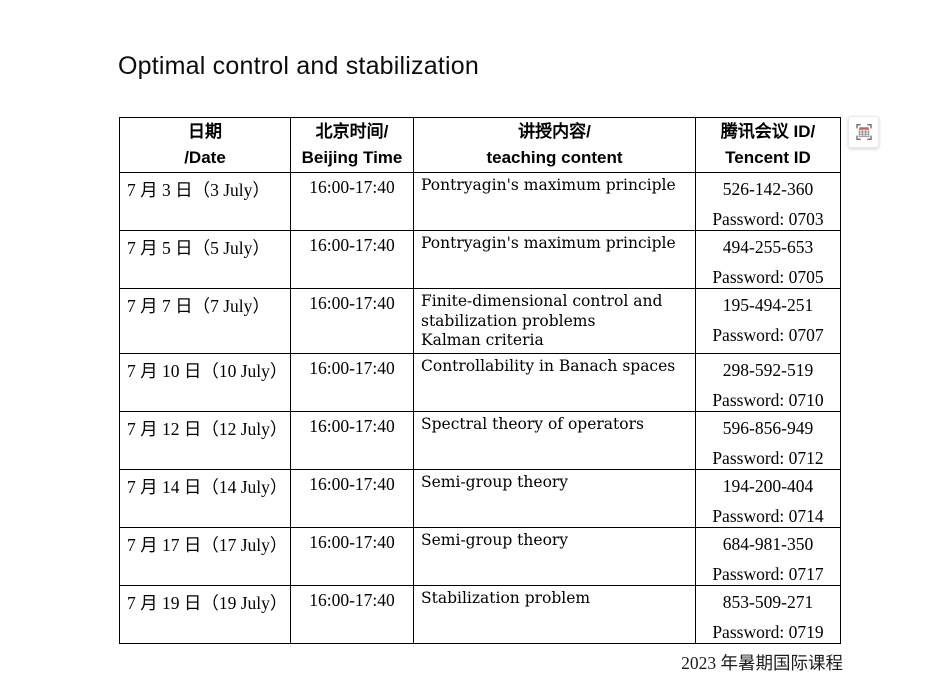 Image resolution: width=934 pixels, height=692 pixels. What do you see at coordinates (768, 399) in the screenshot?
I see `meeting-password: Password: 0710` at bounding box center [768, 399].